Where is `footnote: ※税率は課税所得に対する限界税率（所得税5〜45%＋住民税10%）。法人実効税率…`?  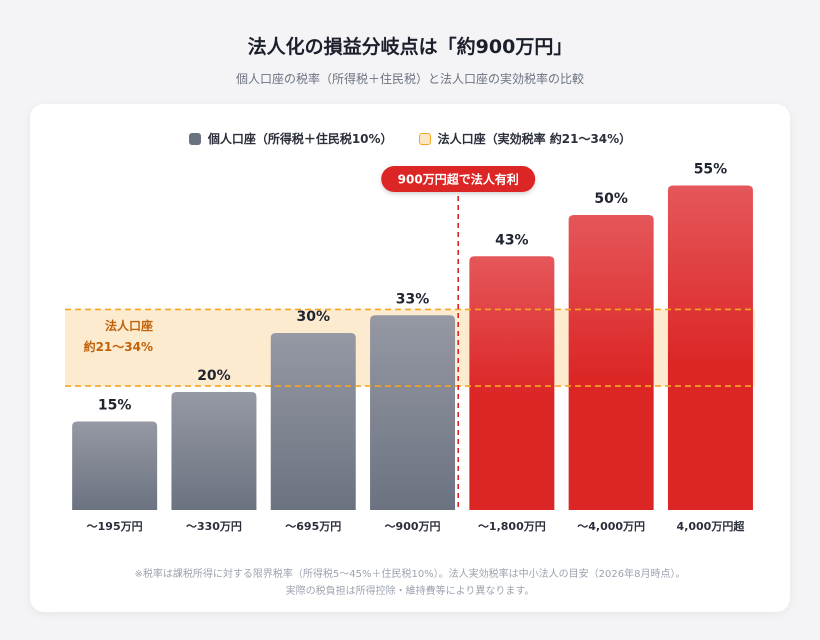 footnote: ※税率は課税所得に対する限界税率（所得税5〜45%＋住民税10%）。法人実効税率… is located at coordinates (410, 583).